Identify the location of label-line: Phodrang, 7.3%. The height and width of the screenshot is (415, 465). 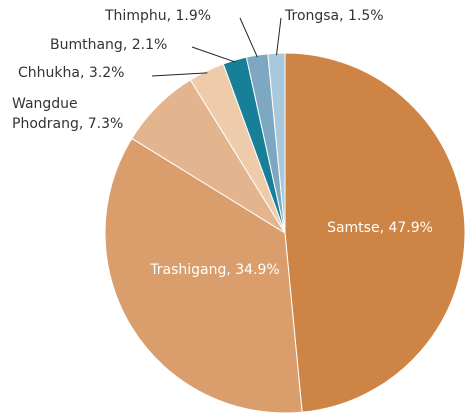
(67, 124).